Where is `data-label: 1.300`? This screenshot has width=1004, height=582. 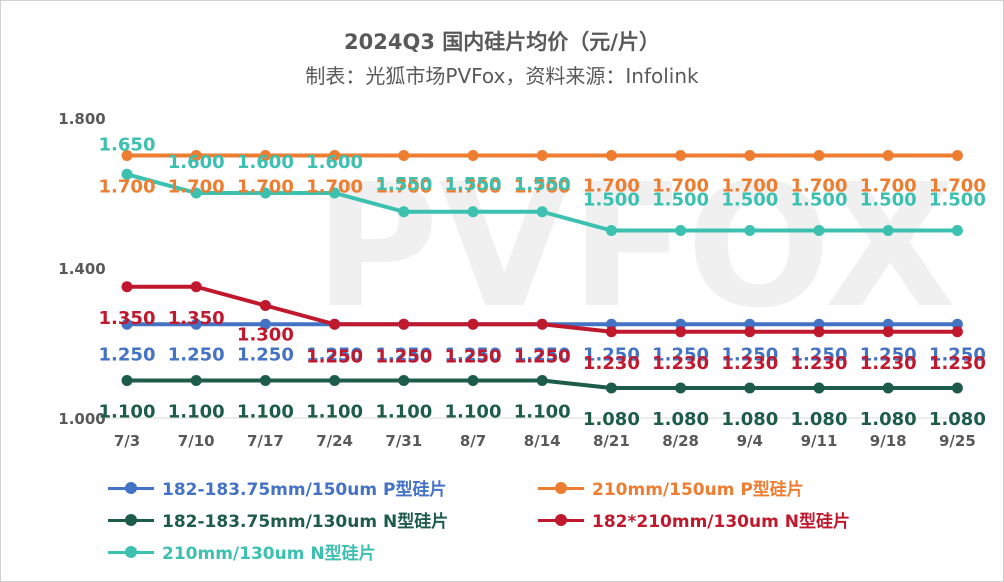
data-label: 1.300 is located at coordinates (265, 335).